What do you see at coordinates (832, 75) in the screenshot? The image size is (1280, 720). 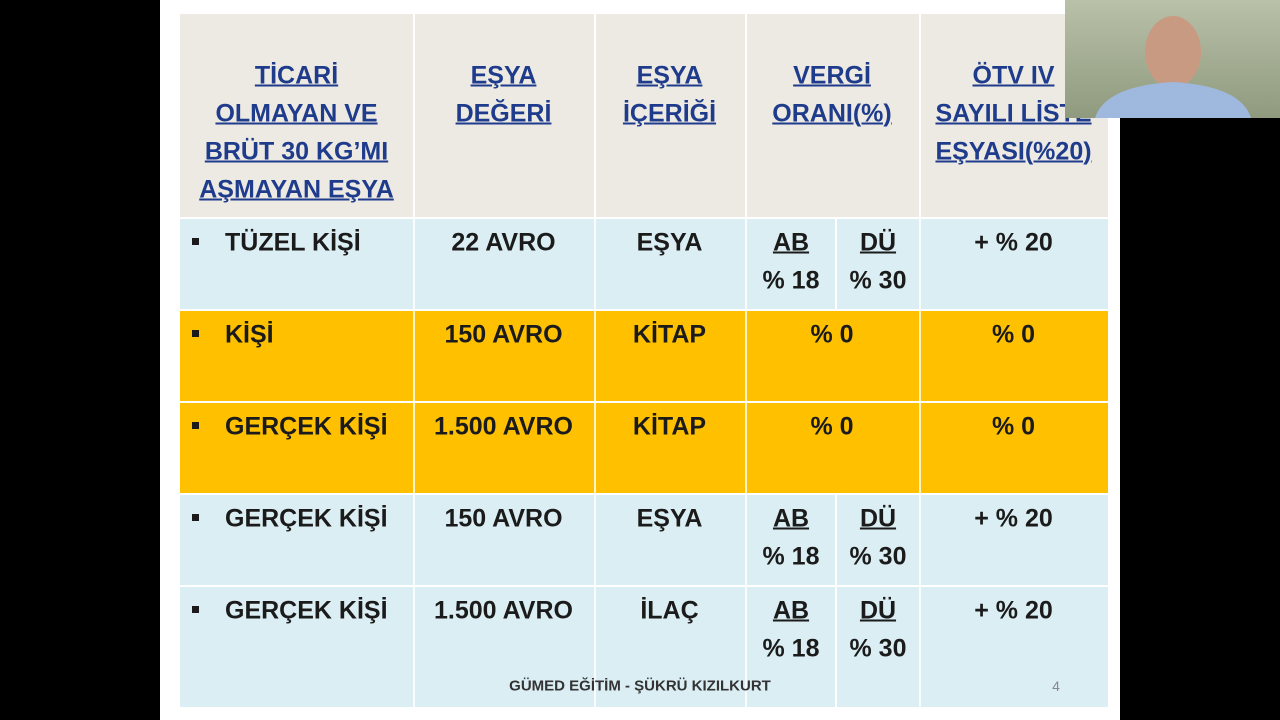 I see `header-text: VERGİ` at bounding box center [832, 75].